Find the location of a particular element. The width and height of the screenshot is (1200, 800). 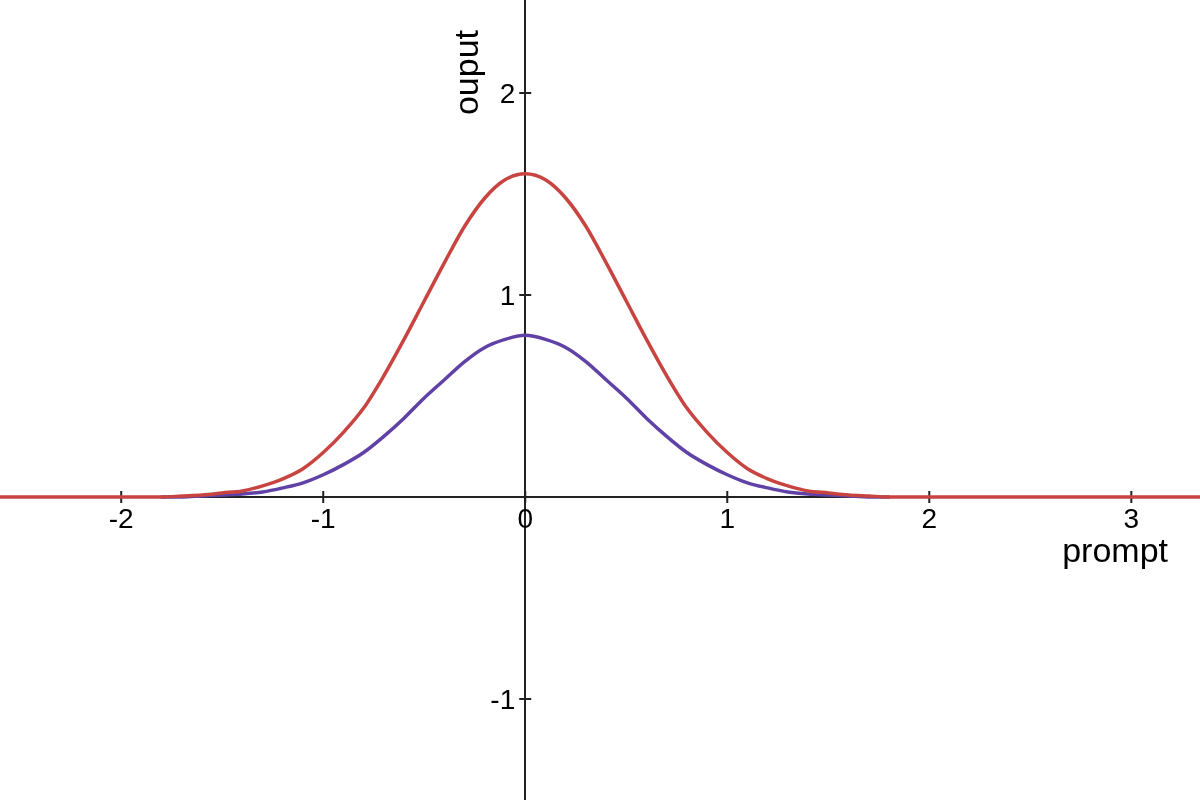

x-tick-label: 1 is located at coordinates (727, 518).